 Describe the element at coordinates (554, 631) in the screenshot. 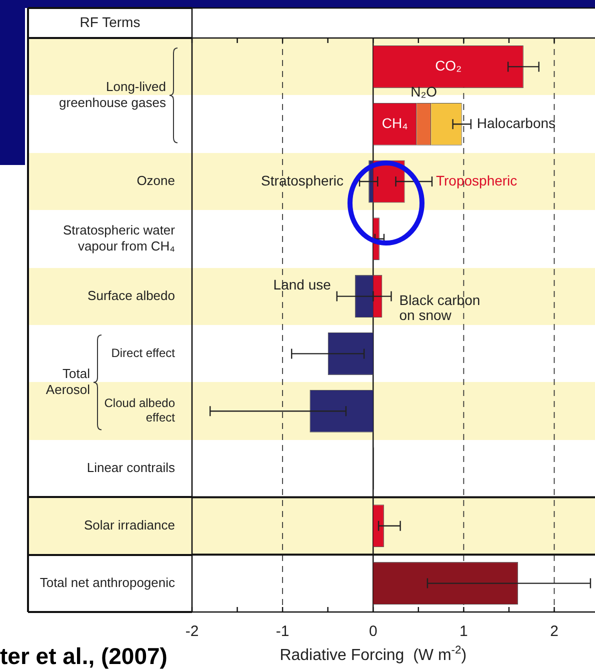

I see `x-tick-label: 2` at that location.